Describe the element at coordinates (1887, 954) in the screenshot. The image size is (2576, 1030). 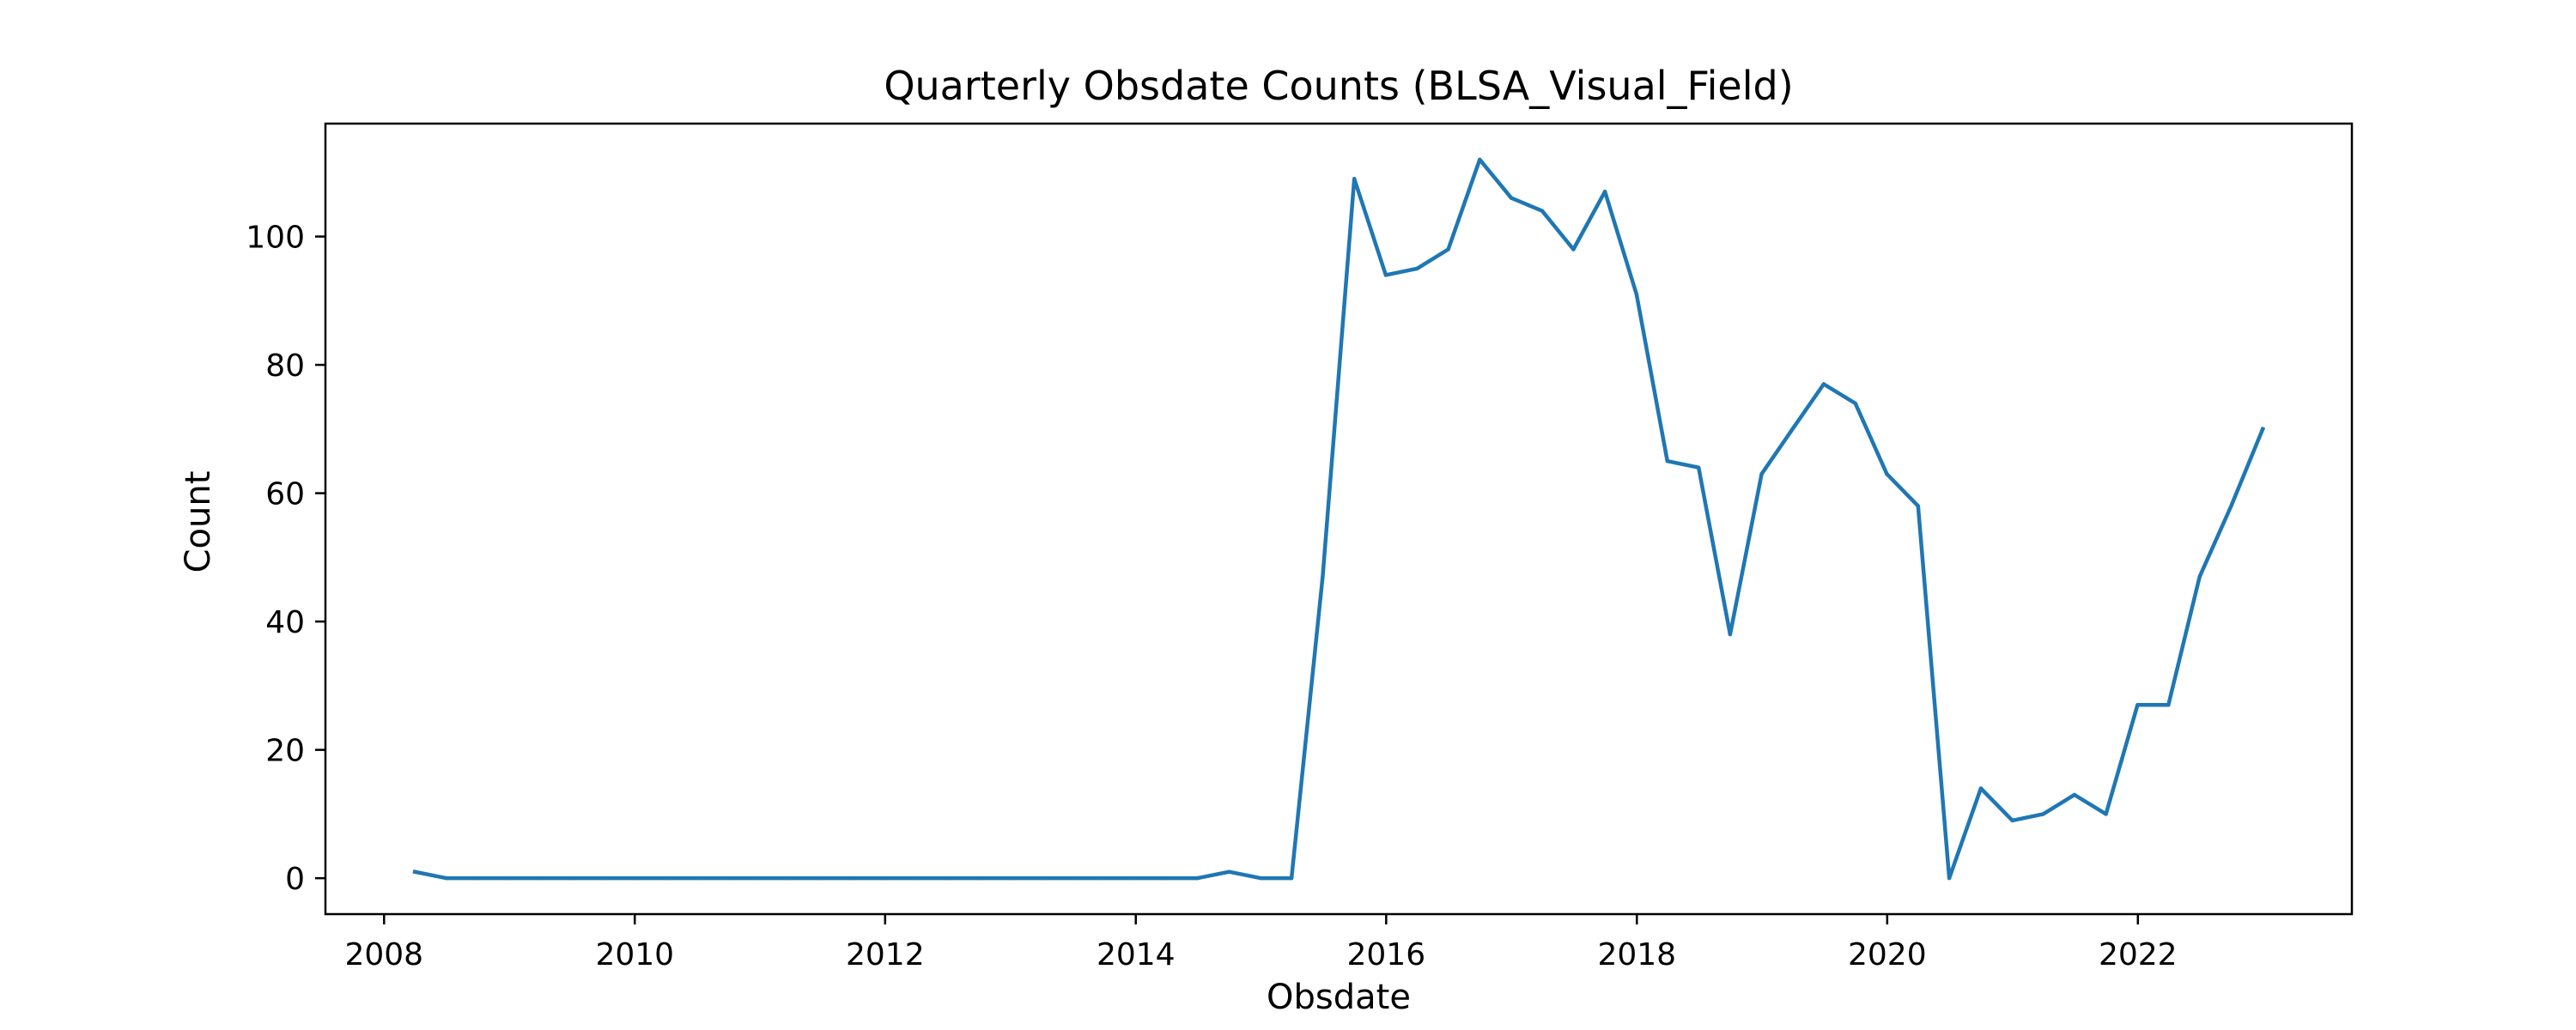
I see `x-tick-label: 2020` at that location.